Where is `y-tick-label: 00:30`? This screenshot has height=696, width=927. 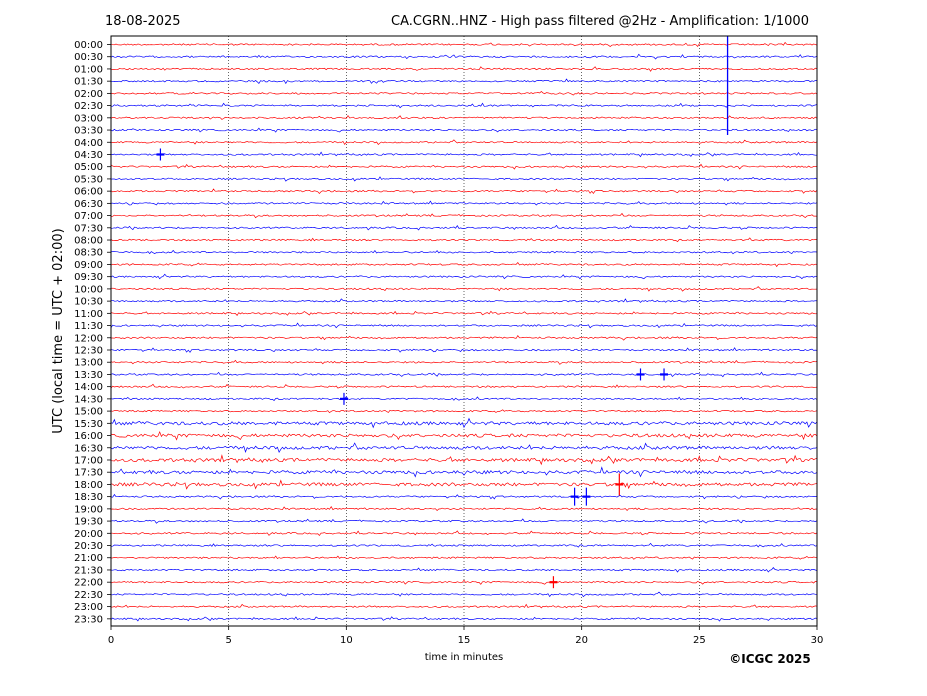
y-tick-label: 00:30 is located at coordinates (88, 57).